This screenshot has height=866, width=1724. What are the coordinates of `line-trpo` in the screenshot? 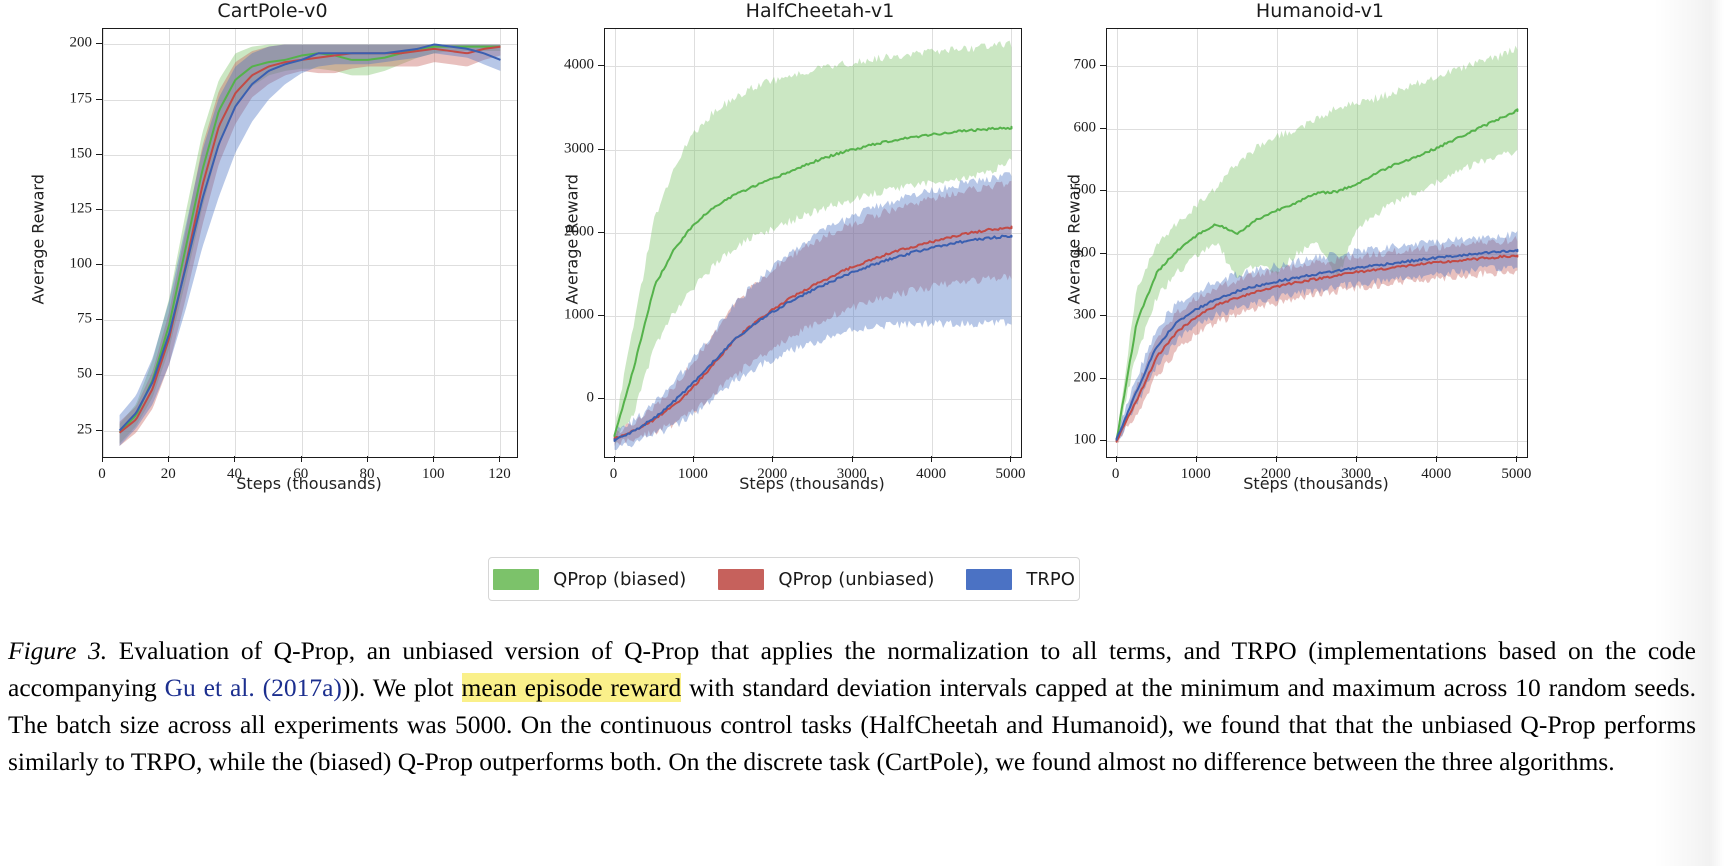 It's located at (1317, 344).